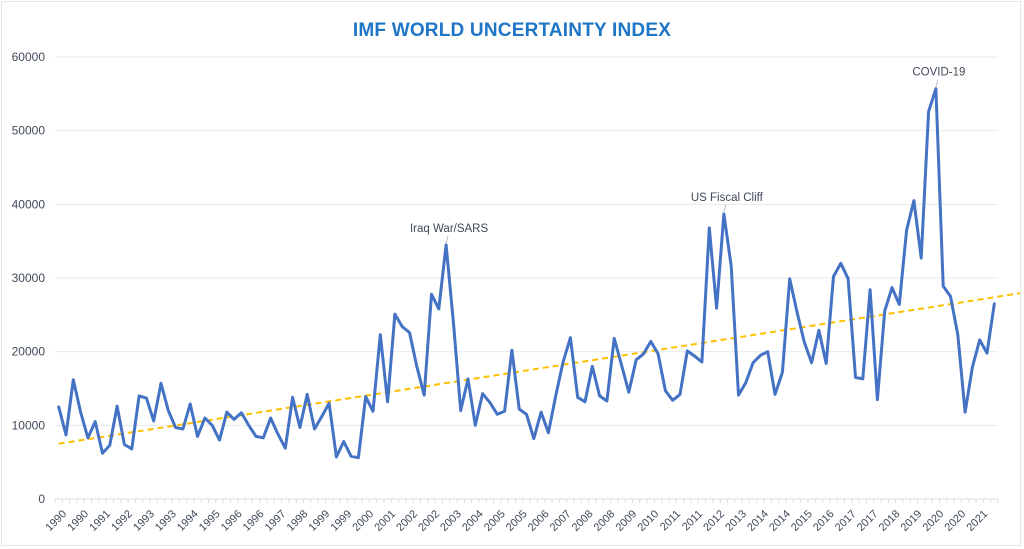 The width and height of the screenshot is (1024, 549). What do you see at coordinates (802, 521) in the screenshot?
I see `x-tick-label: 2015` at bounding box center [802, 521].